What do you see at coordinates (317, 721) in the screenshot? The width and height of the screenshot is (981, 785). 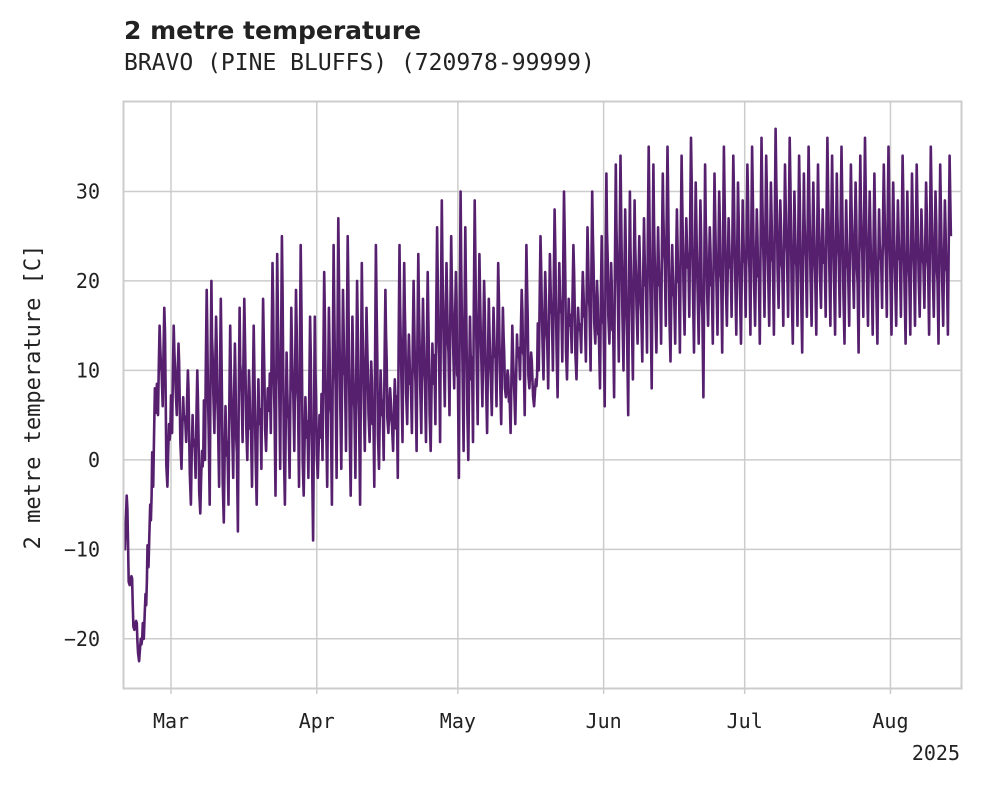 I see `x-tick-label: Apr` at bounding box center [317, 721].